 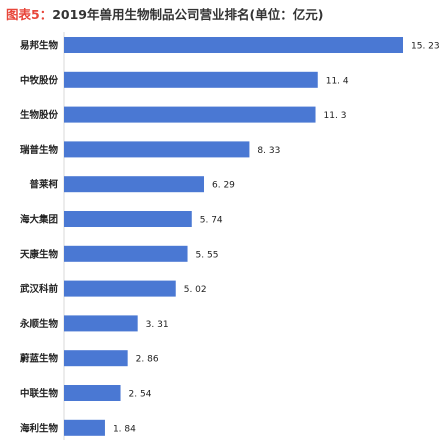 I want to click on category-label: 武汉科前, so click(x=39, y=289).